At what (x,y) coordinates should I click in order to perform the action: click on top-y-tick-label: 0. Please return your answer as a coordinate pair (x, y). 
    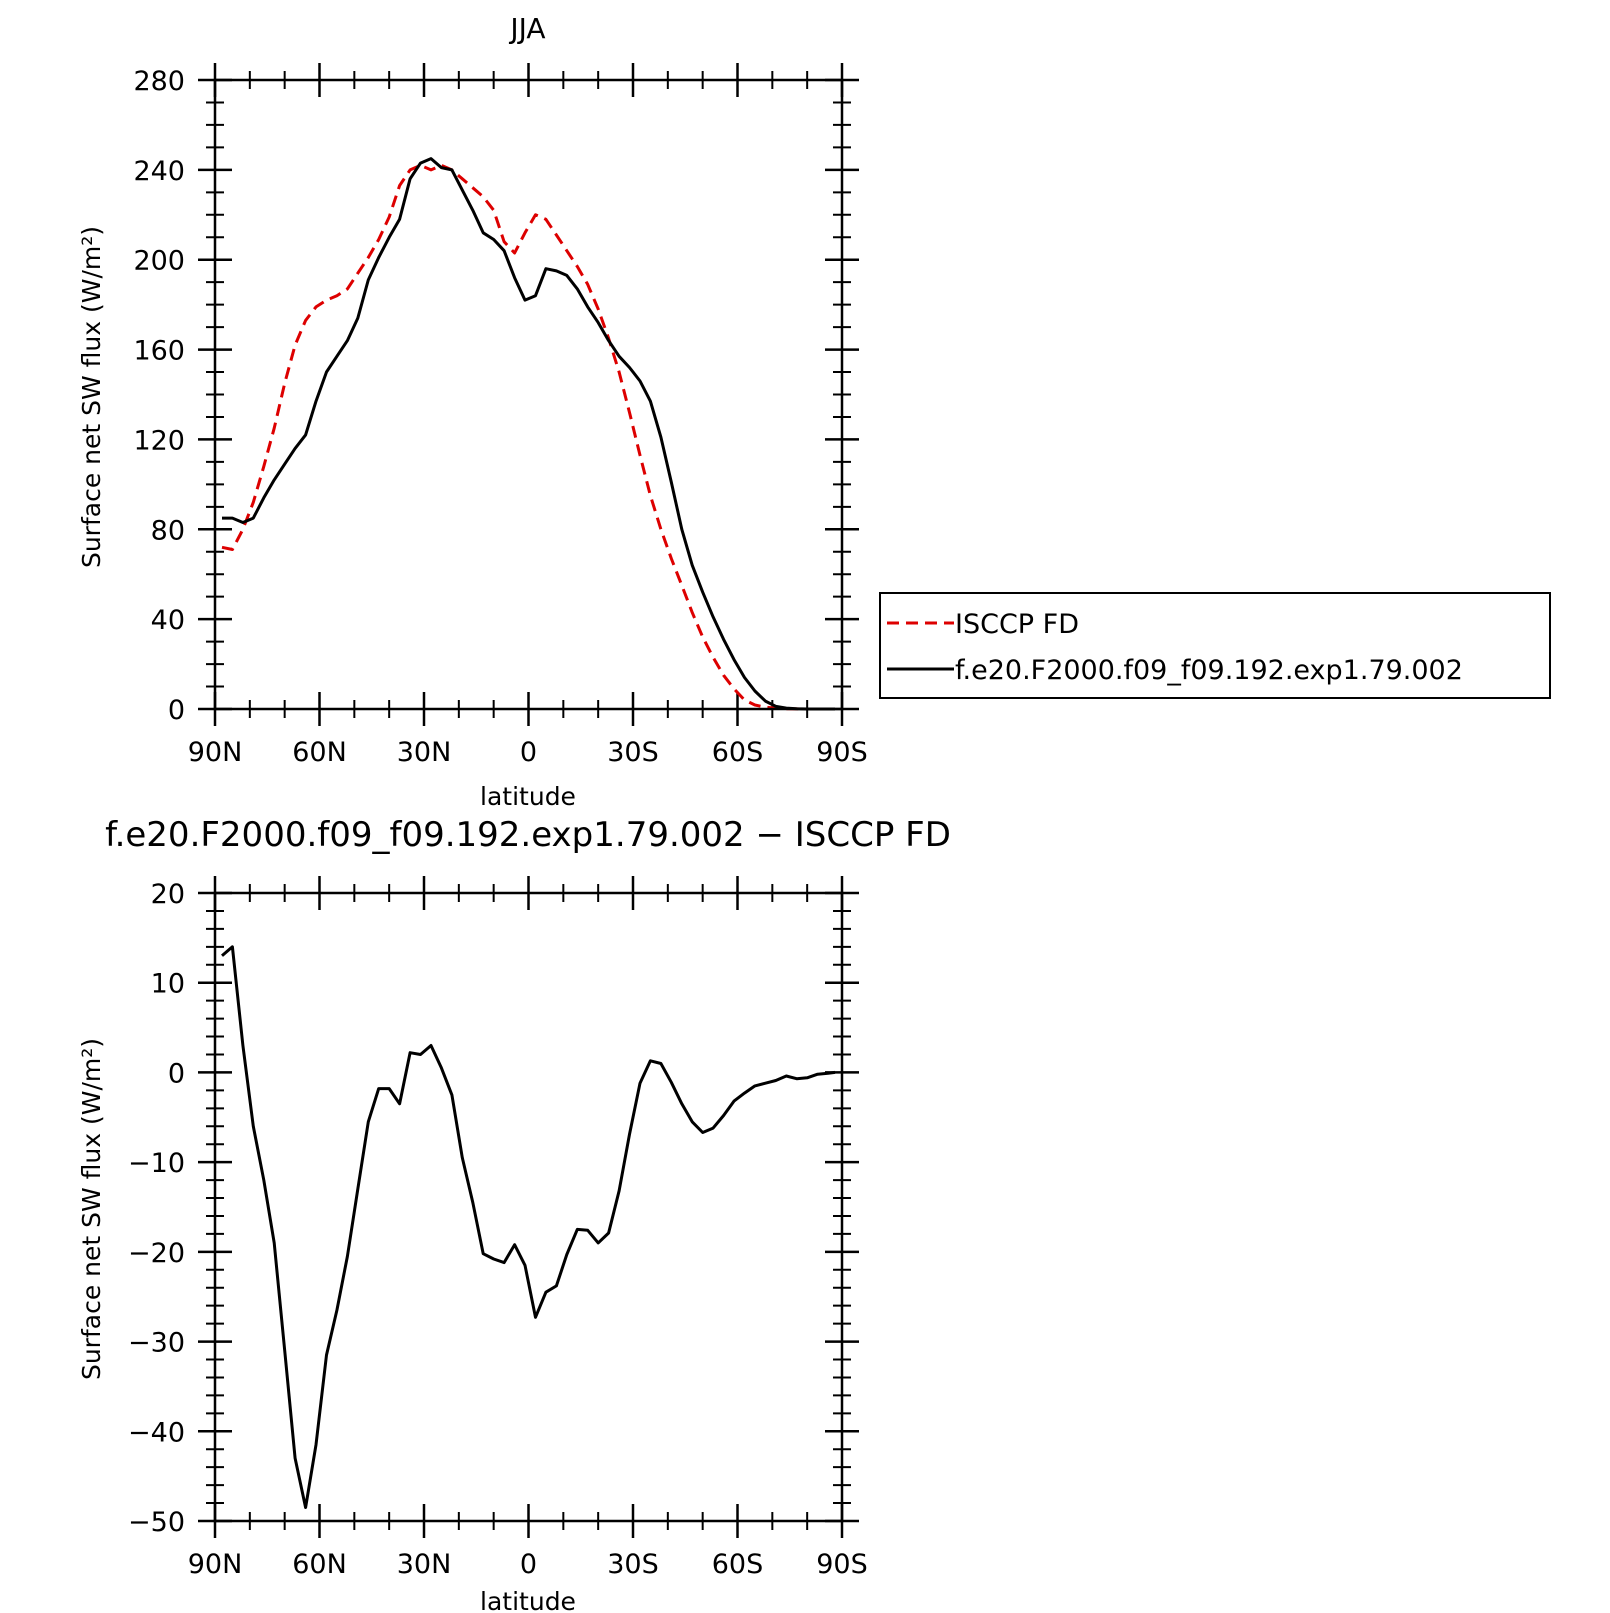
    Looking at the image, I should click on (176, 710).